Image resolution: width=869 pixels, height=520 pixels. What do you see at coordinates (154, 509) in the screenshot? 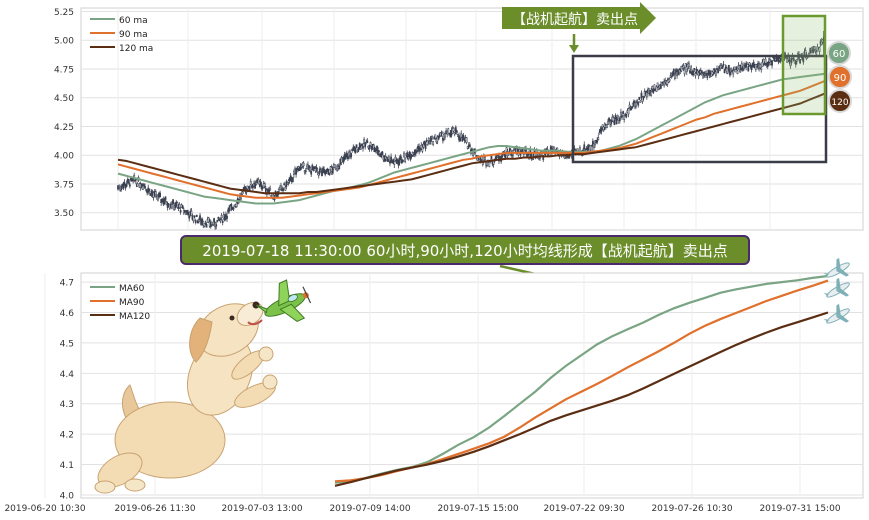
I see `x-tick-label: 2019-06-26 11:30` at bounding box center [154, 509].